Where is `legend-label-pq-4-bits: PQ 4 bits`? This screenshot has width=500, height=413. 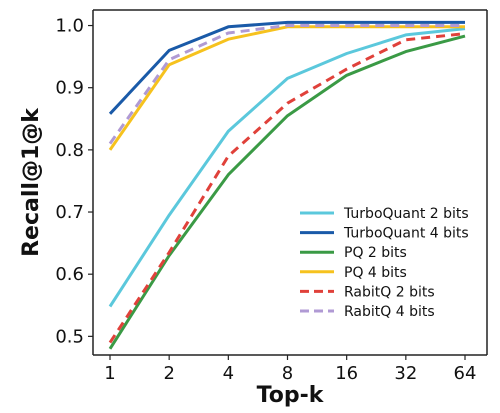
legend-label-pq-4-bits: PQ 4 bits is located at coordinates (375, 273).